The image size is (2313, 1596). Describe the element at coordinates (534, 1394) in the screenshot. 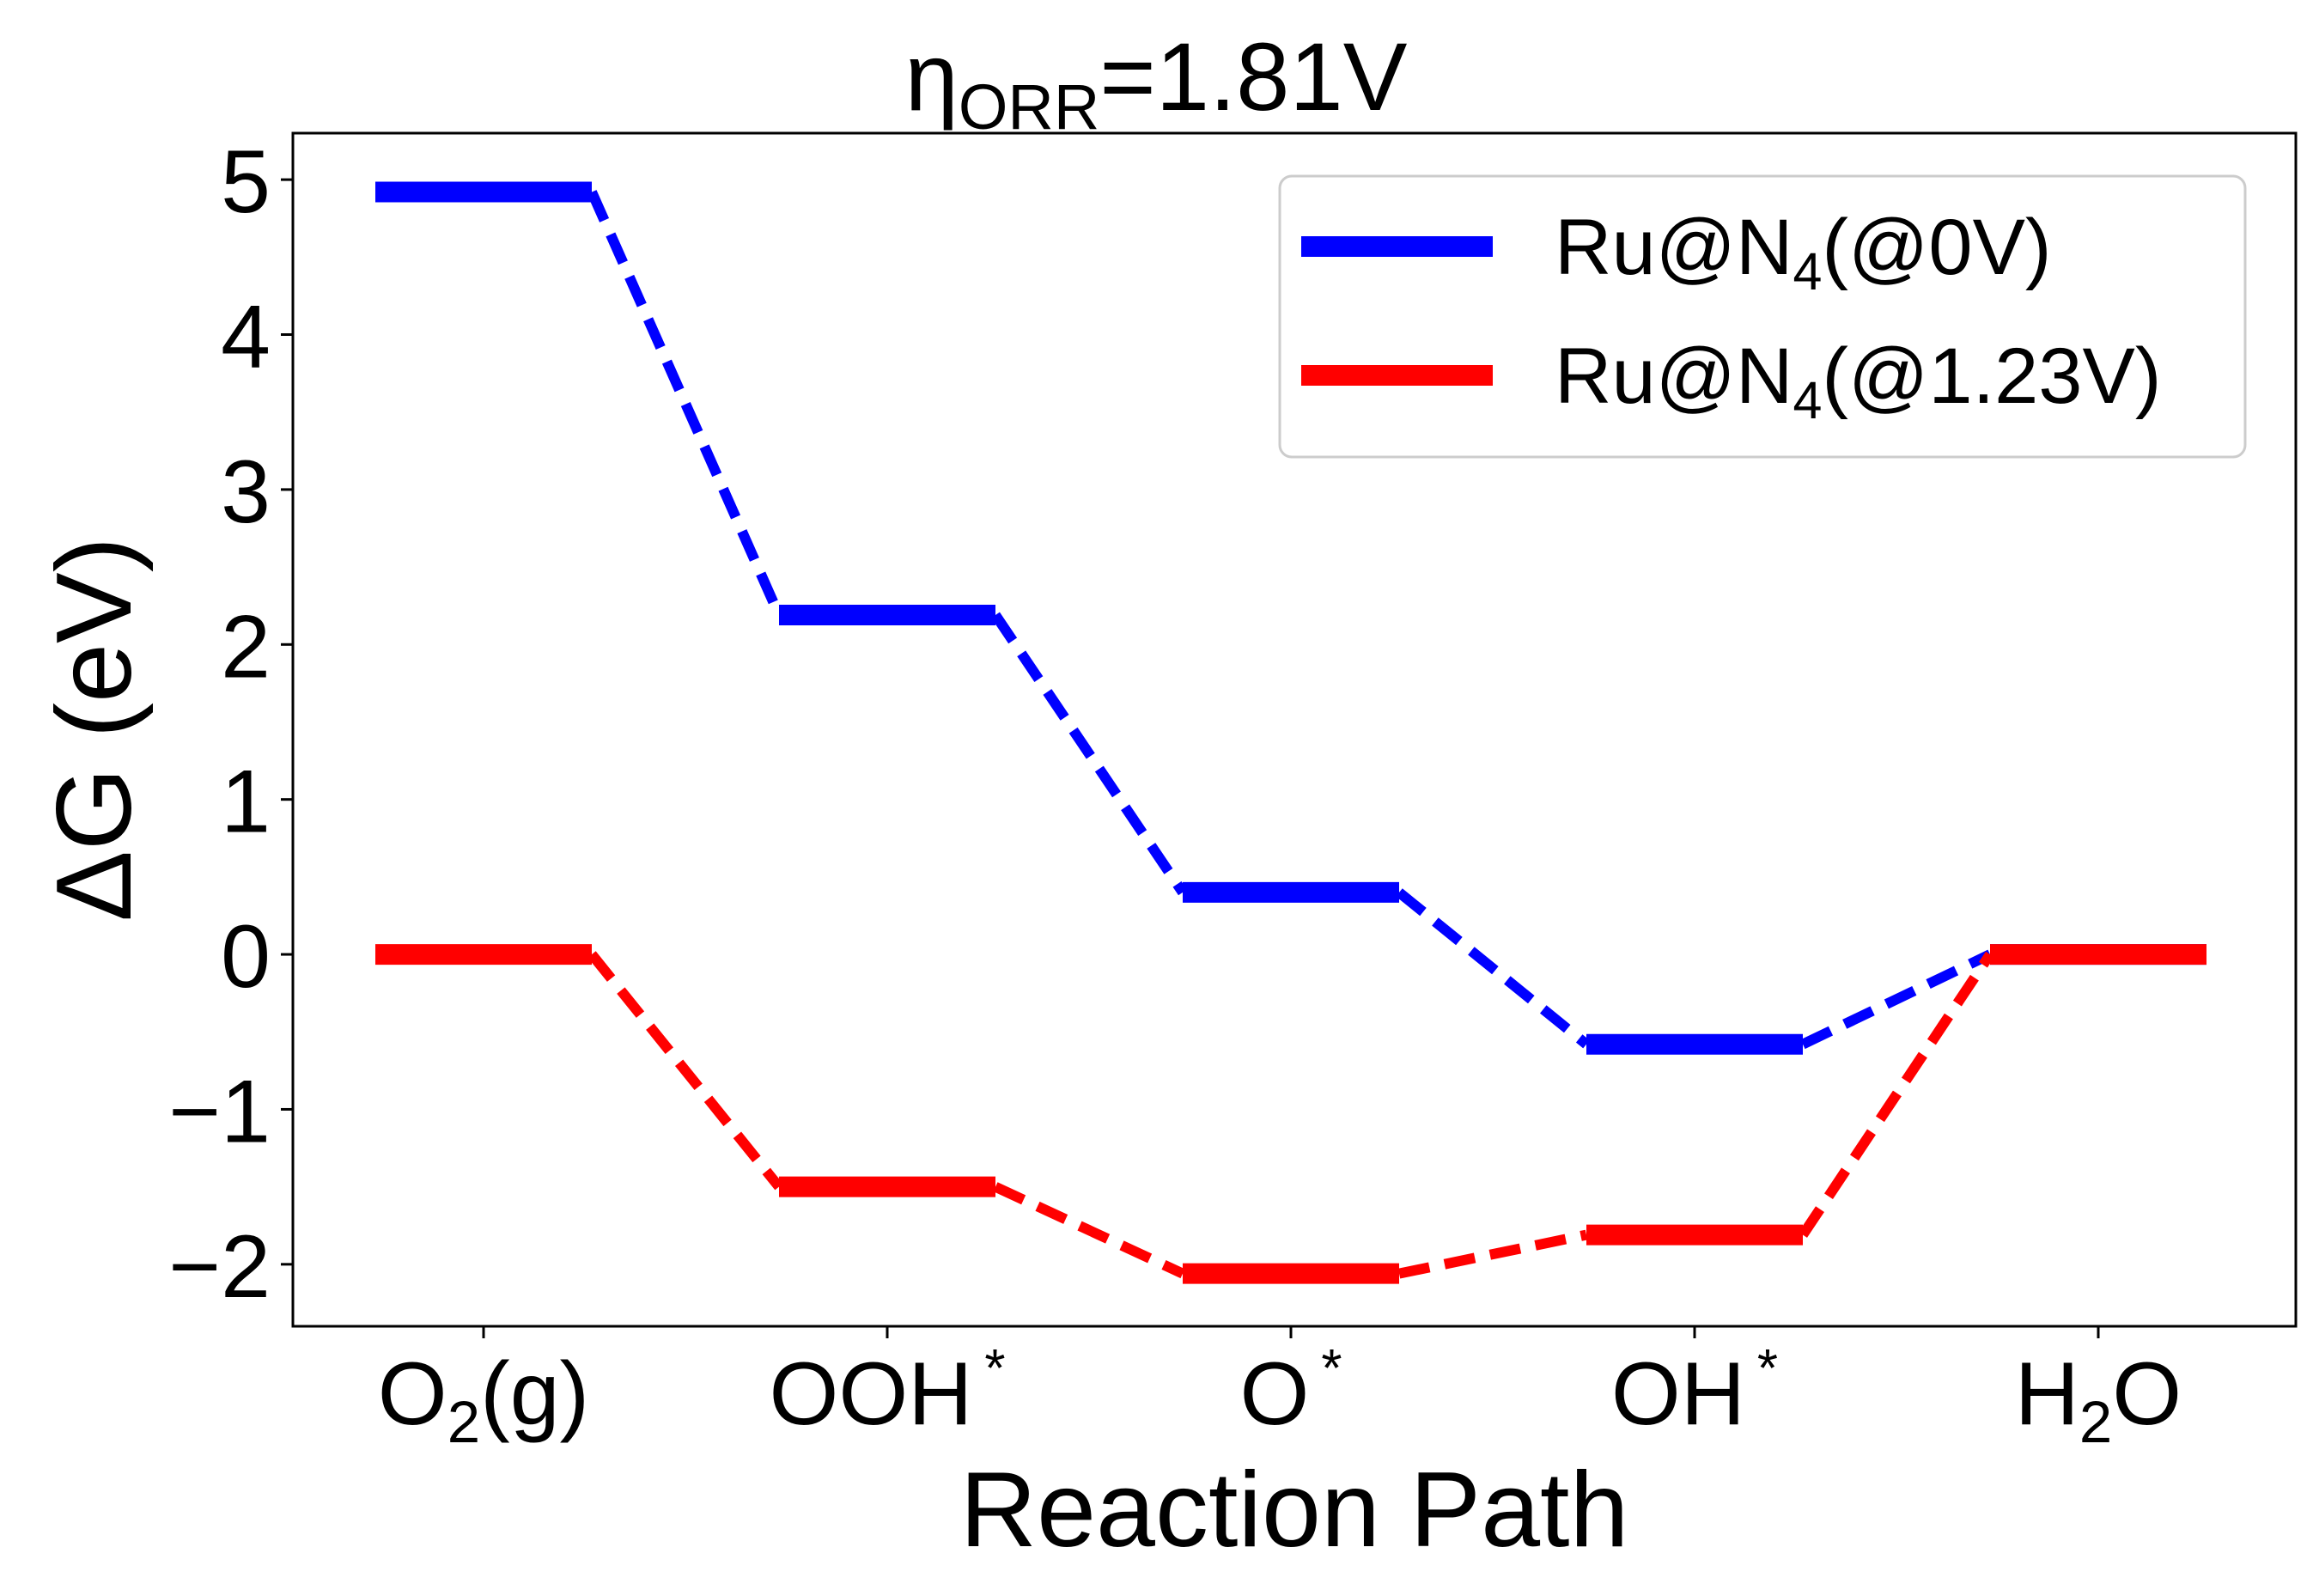

I see `x-tick-label-0-rest: (g)` at that location.